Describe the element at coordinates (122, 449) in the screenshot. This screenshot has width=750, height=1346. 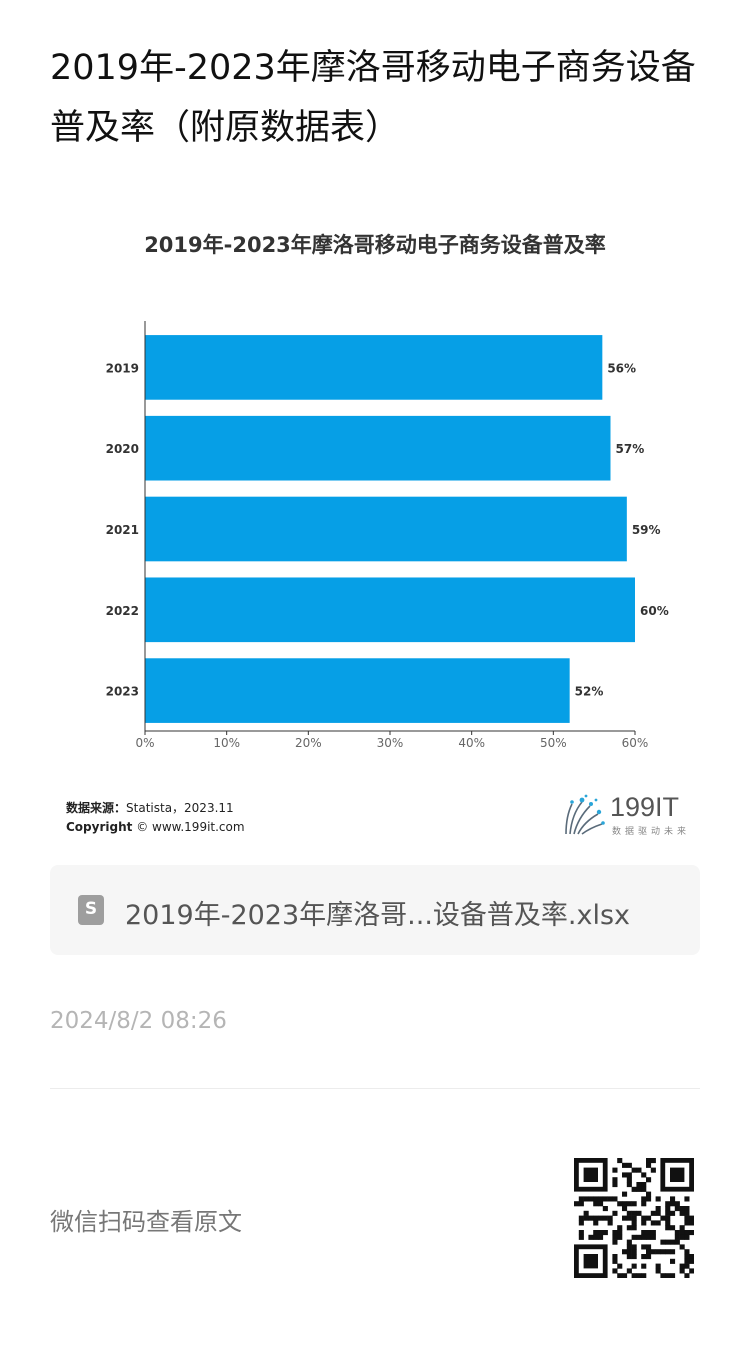
I see `y-tick-label-2020: 2020` at that location.